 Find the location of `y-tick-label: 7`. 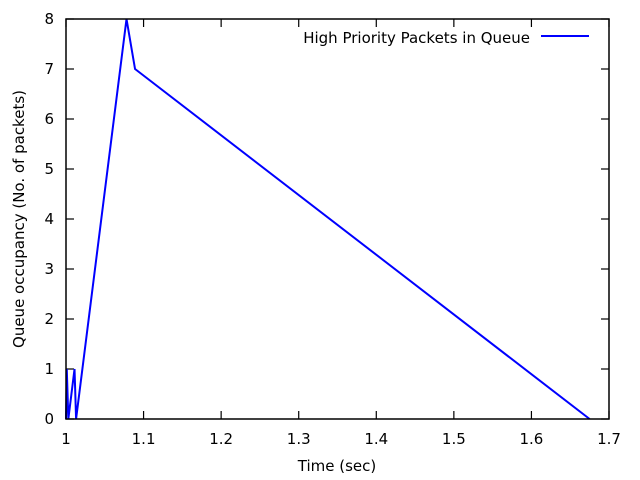

y-tick-label: 7 is located at coordinates (49, 69).